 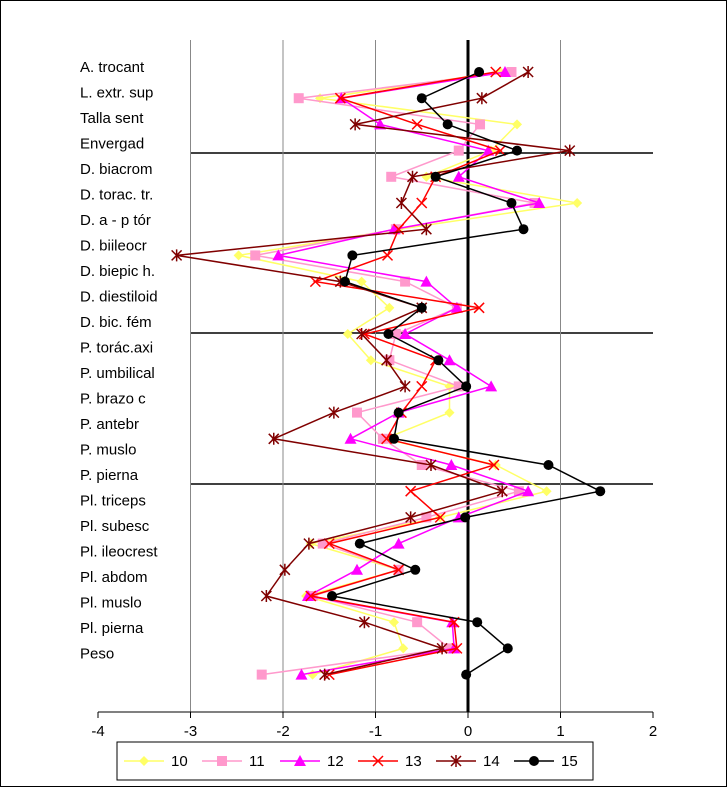 I want to click on legend-label: 15, so click(x=569, y=761).